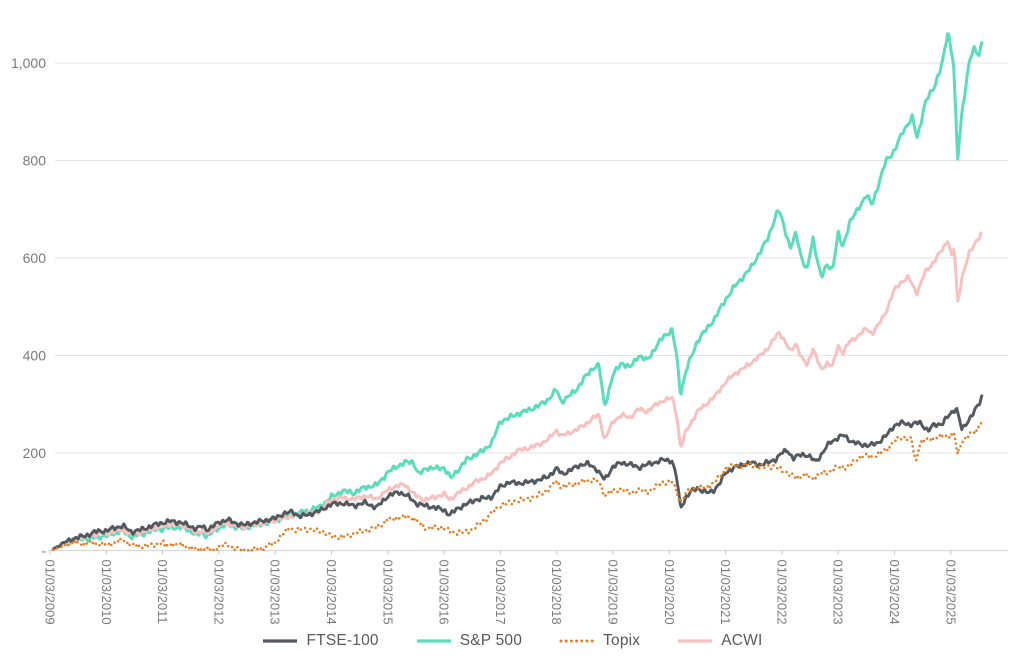 The width and height of the screenshot is (1024, 669). I want to click on x-tick-label: 01/03/2020, so click(669, 592).